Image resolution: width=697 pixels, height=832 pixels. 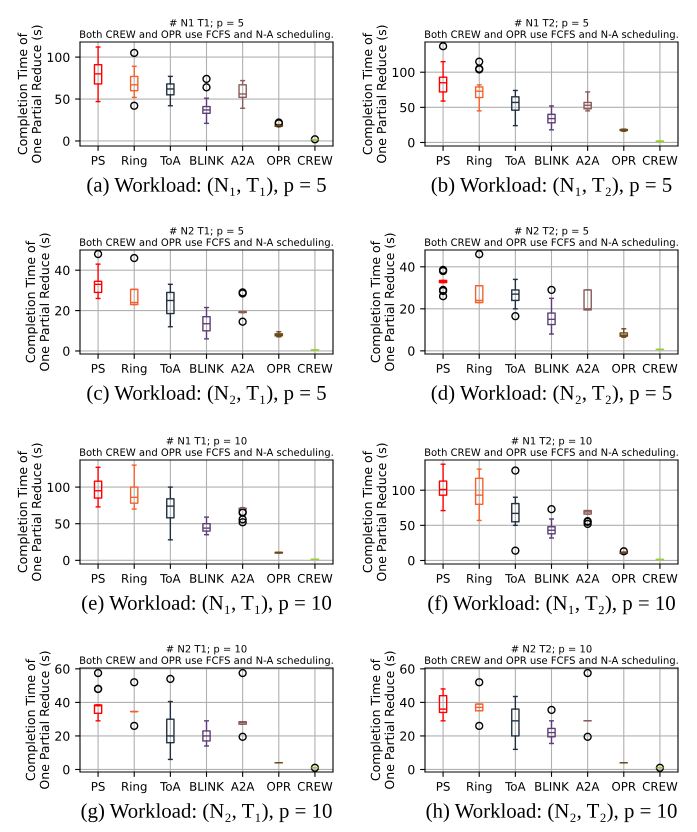 What do you see at coordinates (207, 231) in the screenshot?
I see `chart-title: # N2 T1; p = 5` at bounding box center [207, 231].